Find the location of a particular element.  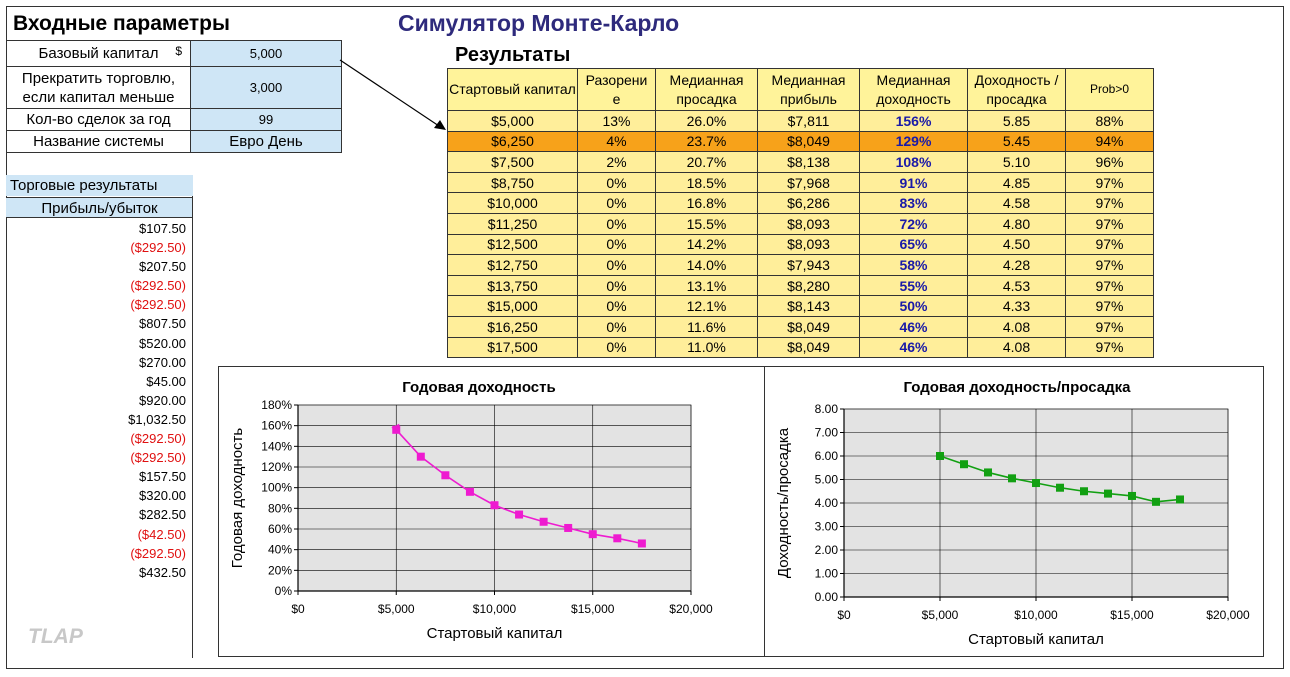

x-axis-label: Стартовый капитал is located at coordinates (495, 633).